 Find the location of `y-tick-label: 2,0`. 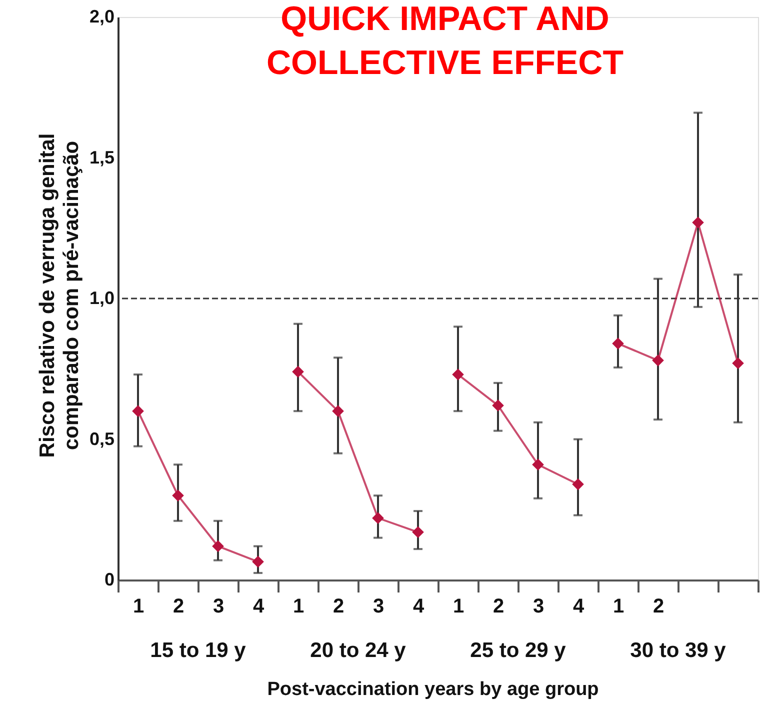

y-tick-label: 2,0 is located at coordinates (101, 16).